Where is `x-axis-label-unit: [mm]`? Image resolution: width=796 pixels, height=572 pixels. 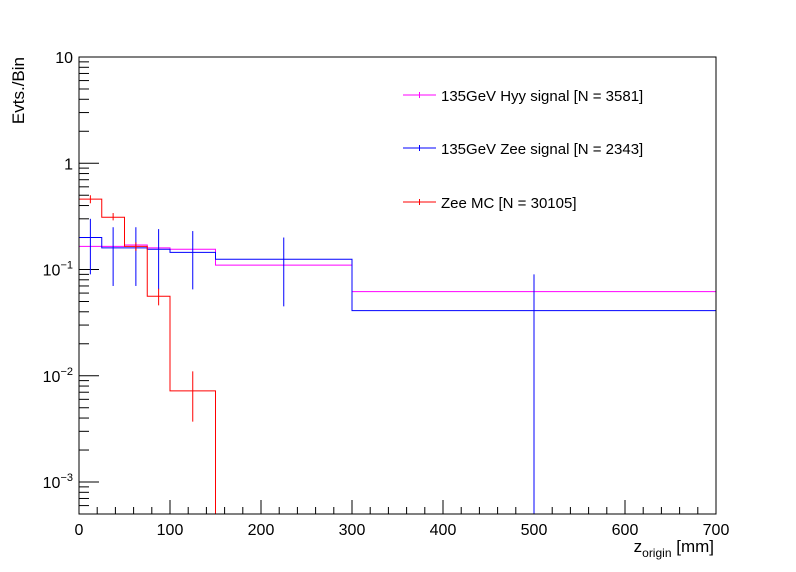
x-axis-label-unit: [mm] is located at coordinates (693, 546).